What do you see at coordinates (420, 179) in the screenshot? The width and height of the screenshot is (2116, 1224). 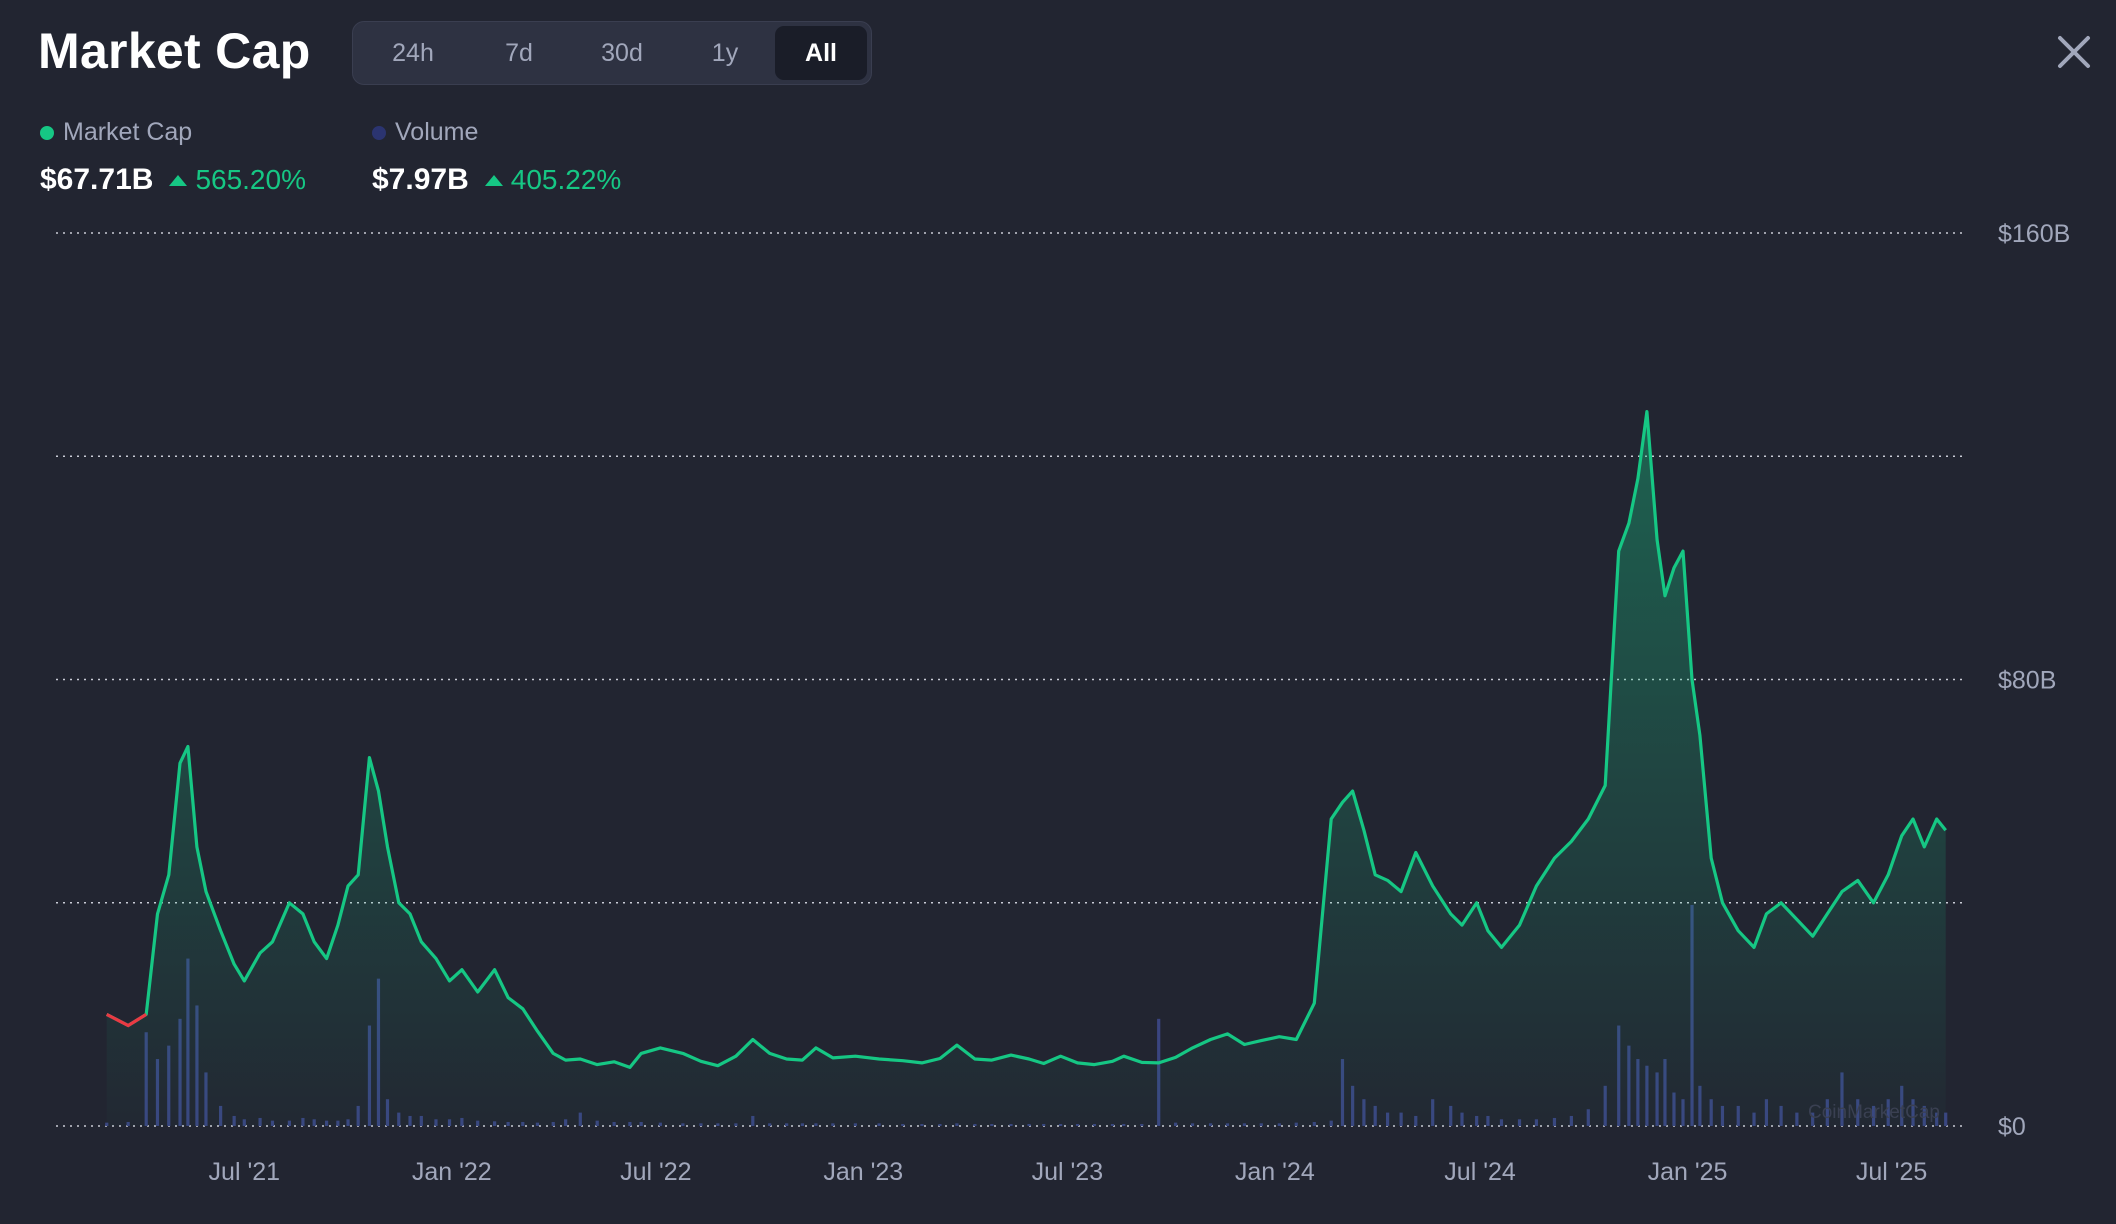 I see `volume-value: $7.97B` at bounding box center [420, 179].